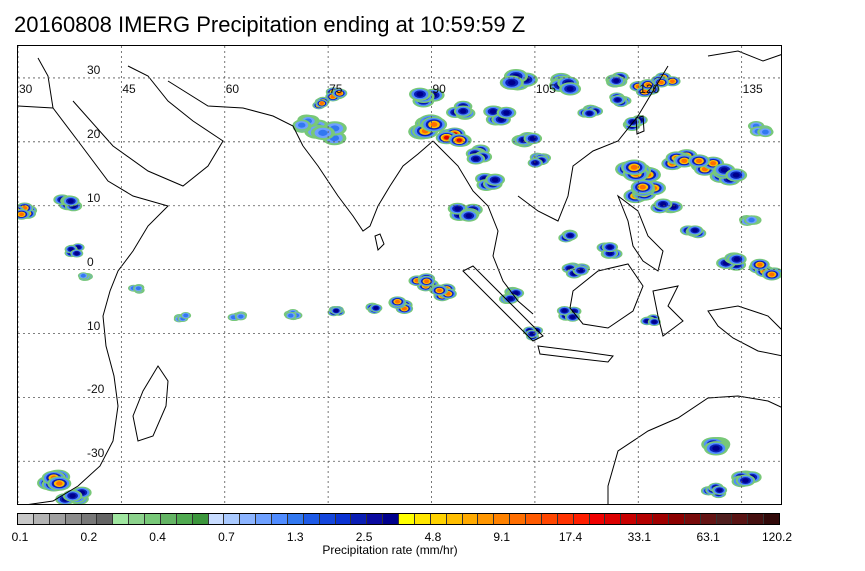  What do you see at coordinates (93, 70) in the screenshot?
I see `latitude-label: 30` at bounding box center [93, 70].